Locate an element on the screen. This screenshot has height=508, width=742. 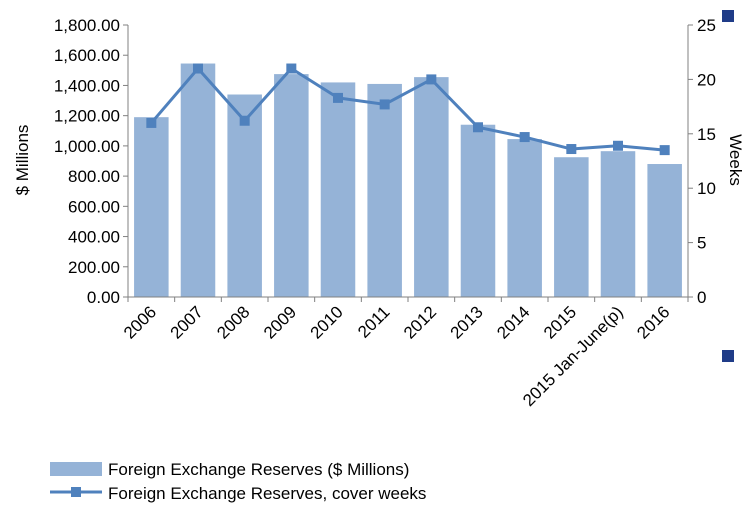
x-tick-label: 2012 is located at coordinates (420, 322).